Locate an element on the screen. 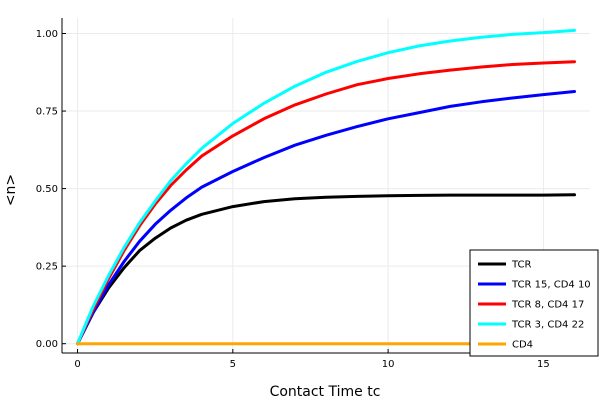 The width and height of the screenshot is (600, 400). x-tick-label-3: 15 is located at coordinates (543, 364).